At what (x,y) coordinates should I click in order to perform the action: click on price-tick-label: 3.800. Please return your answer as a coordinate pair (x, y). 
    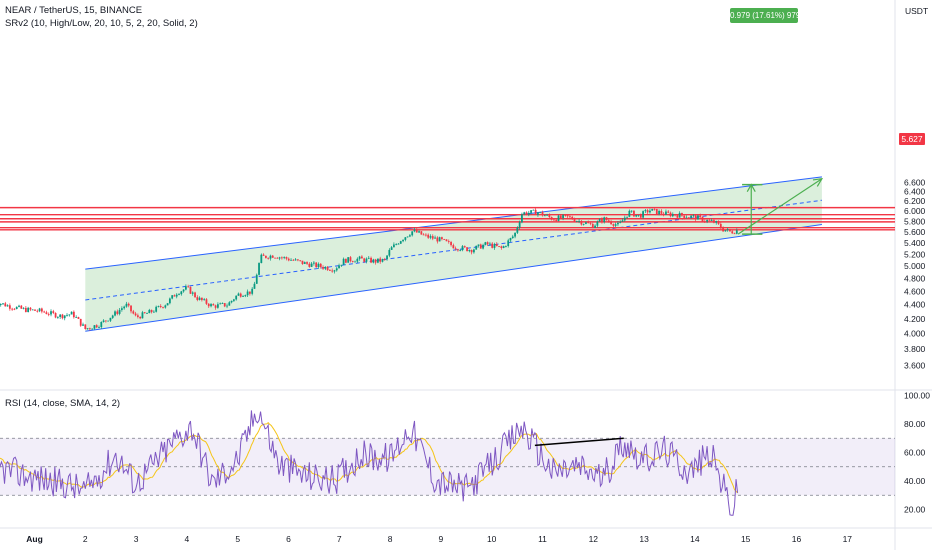
    Looking at the image, I should click on (915, 349).